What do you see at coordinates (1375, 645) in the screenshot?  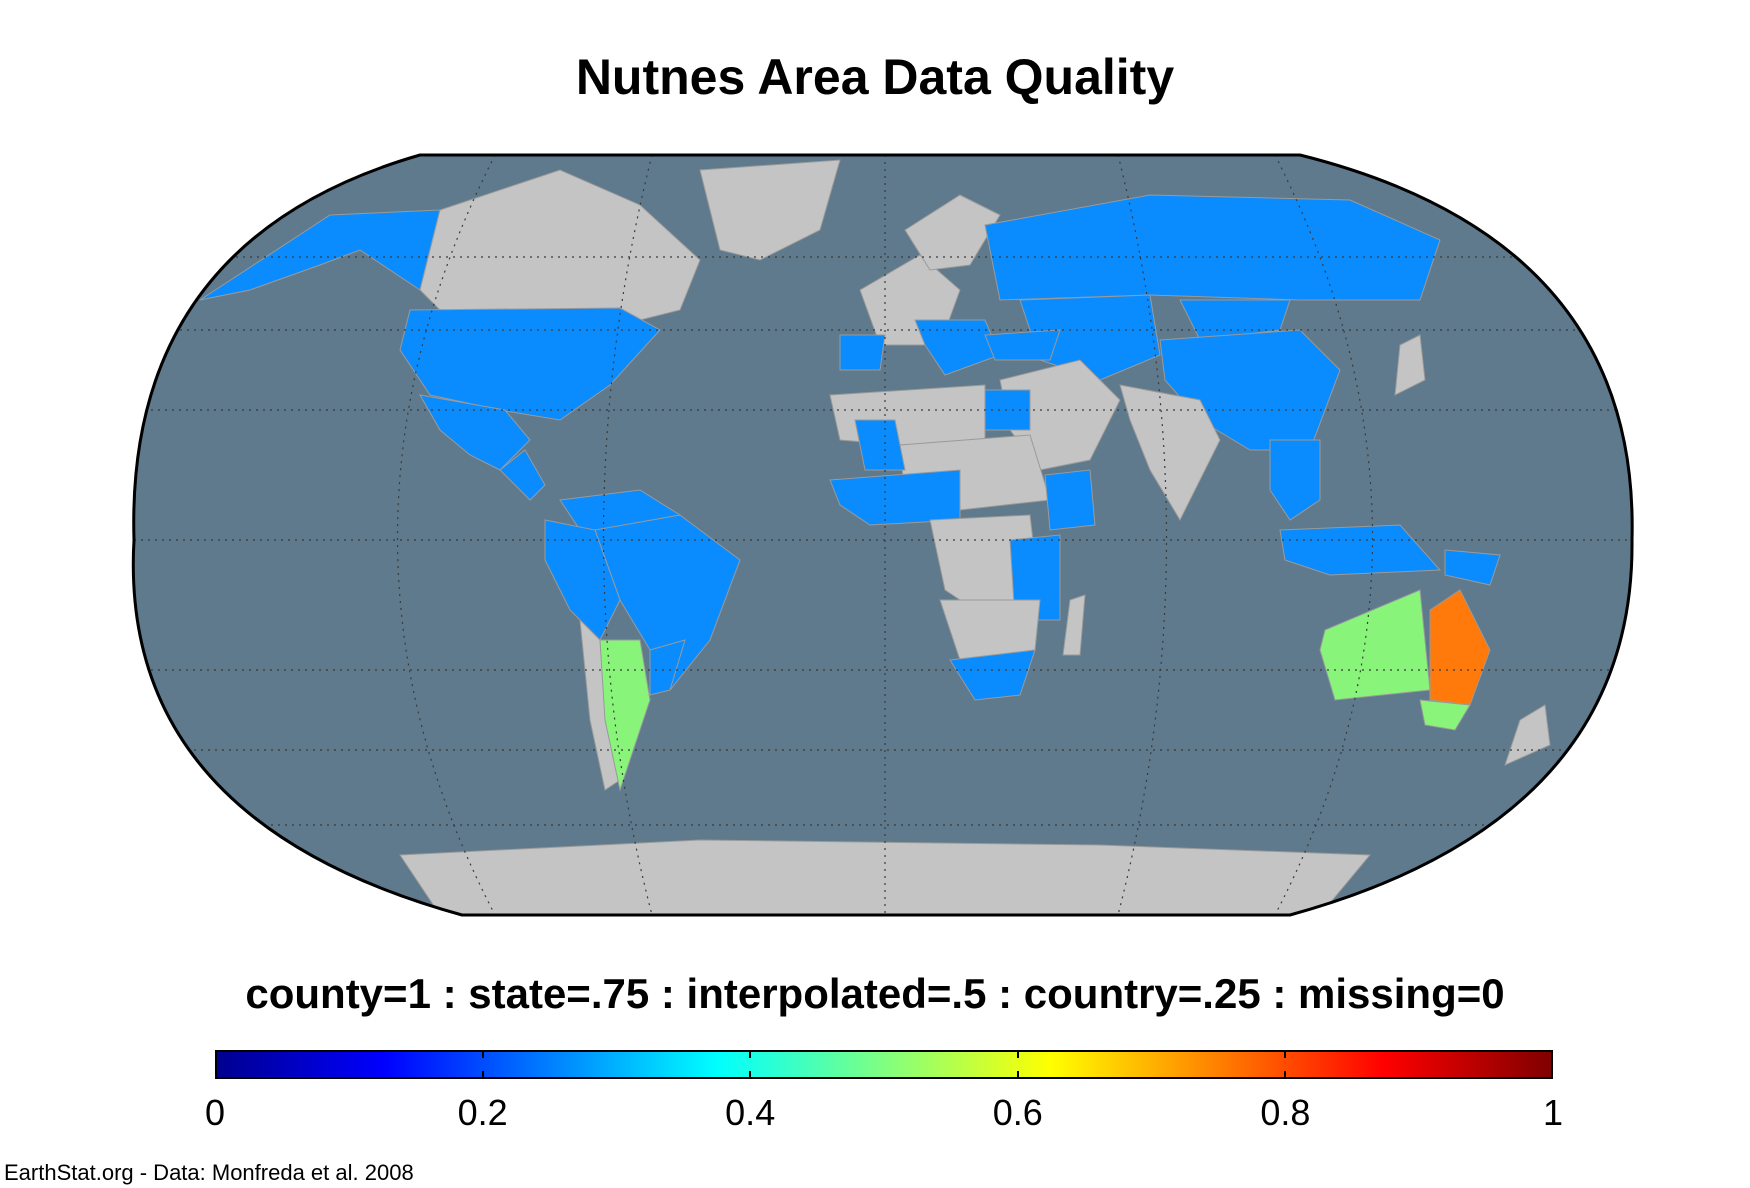 I see `region-western-australia` at bounding box center [1375, 645].